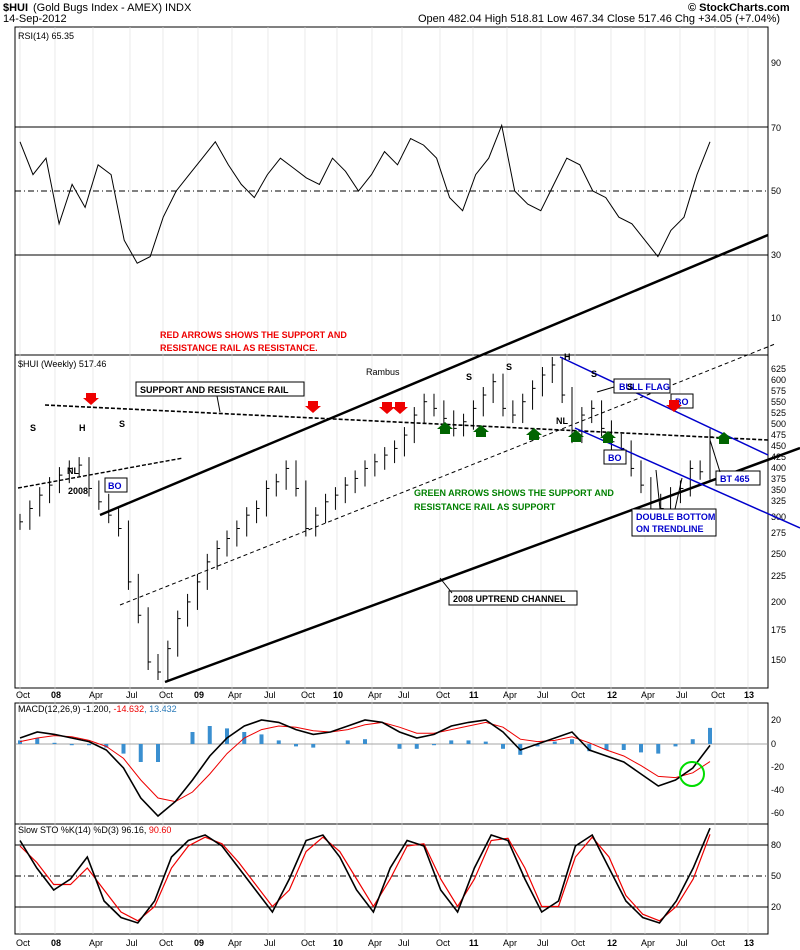  Describe the element at coordinates (777, 790) in the screenshot. I see `macd-tick-label: -40` at that location.